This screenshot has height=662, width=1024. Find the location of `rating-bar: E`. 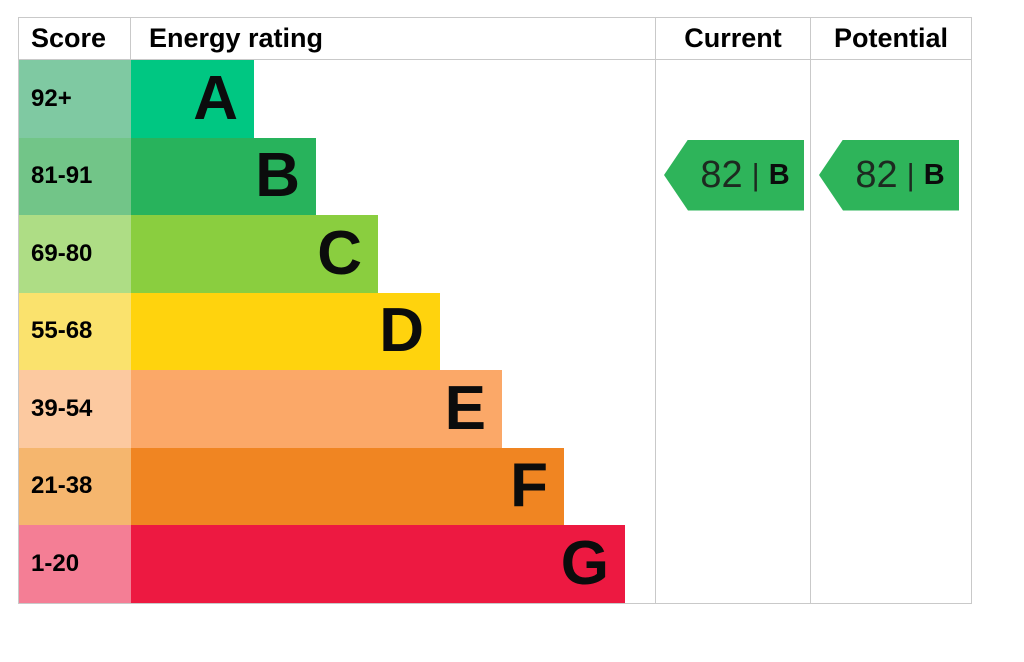

rating-bar: E is located at coordinates (316, 409).